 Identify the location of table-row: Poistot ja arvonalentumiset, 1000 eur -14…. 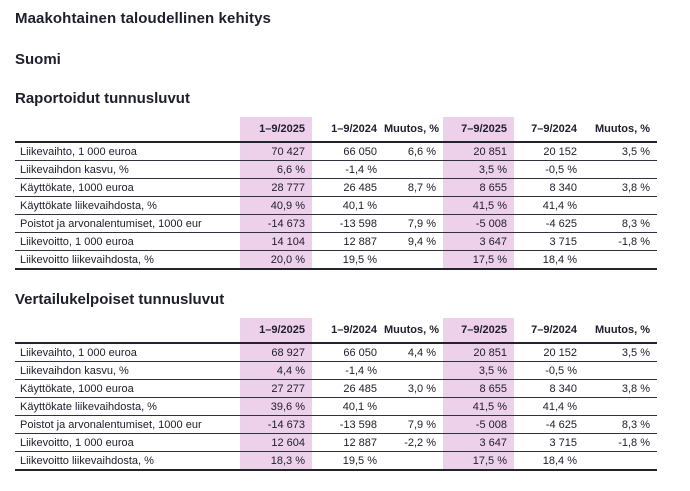
(336, 223).